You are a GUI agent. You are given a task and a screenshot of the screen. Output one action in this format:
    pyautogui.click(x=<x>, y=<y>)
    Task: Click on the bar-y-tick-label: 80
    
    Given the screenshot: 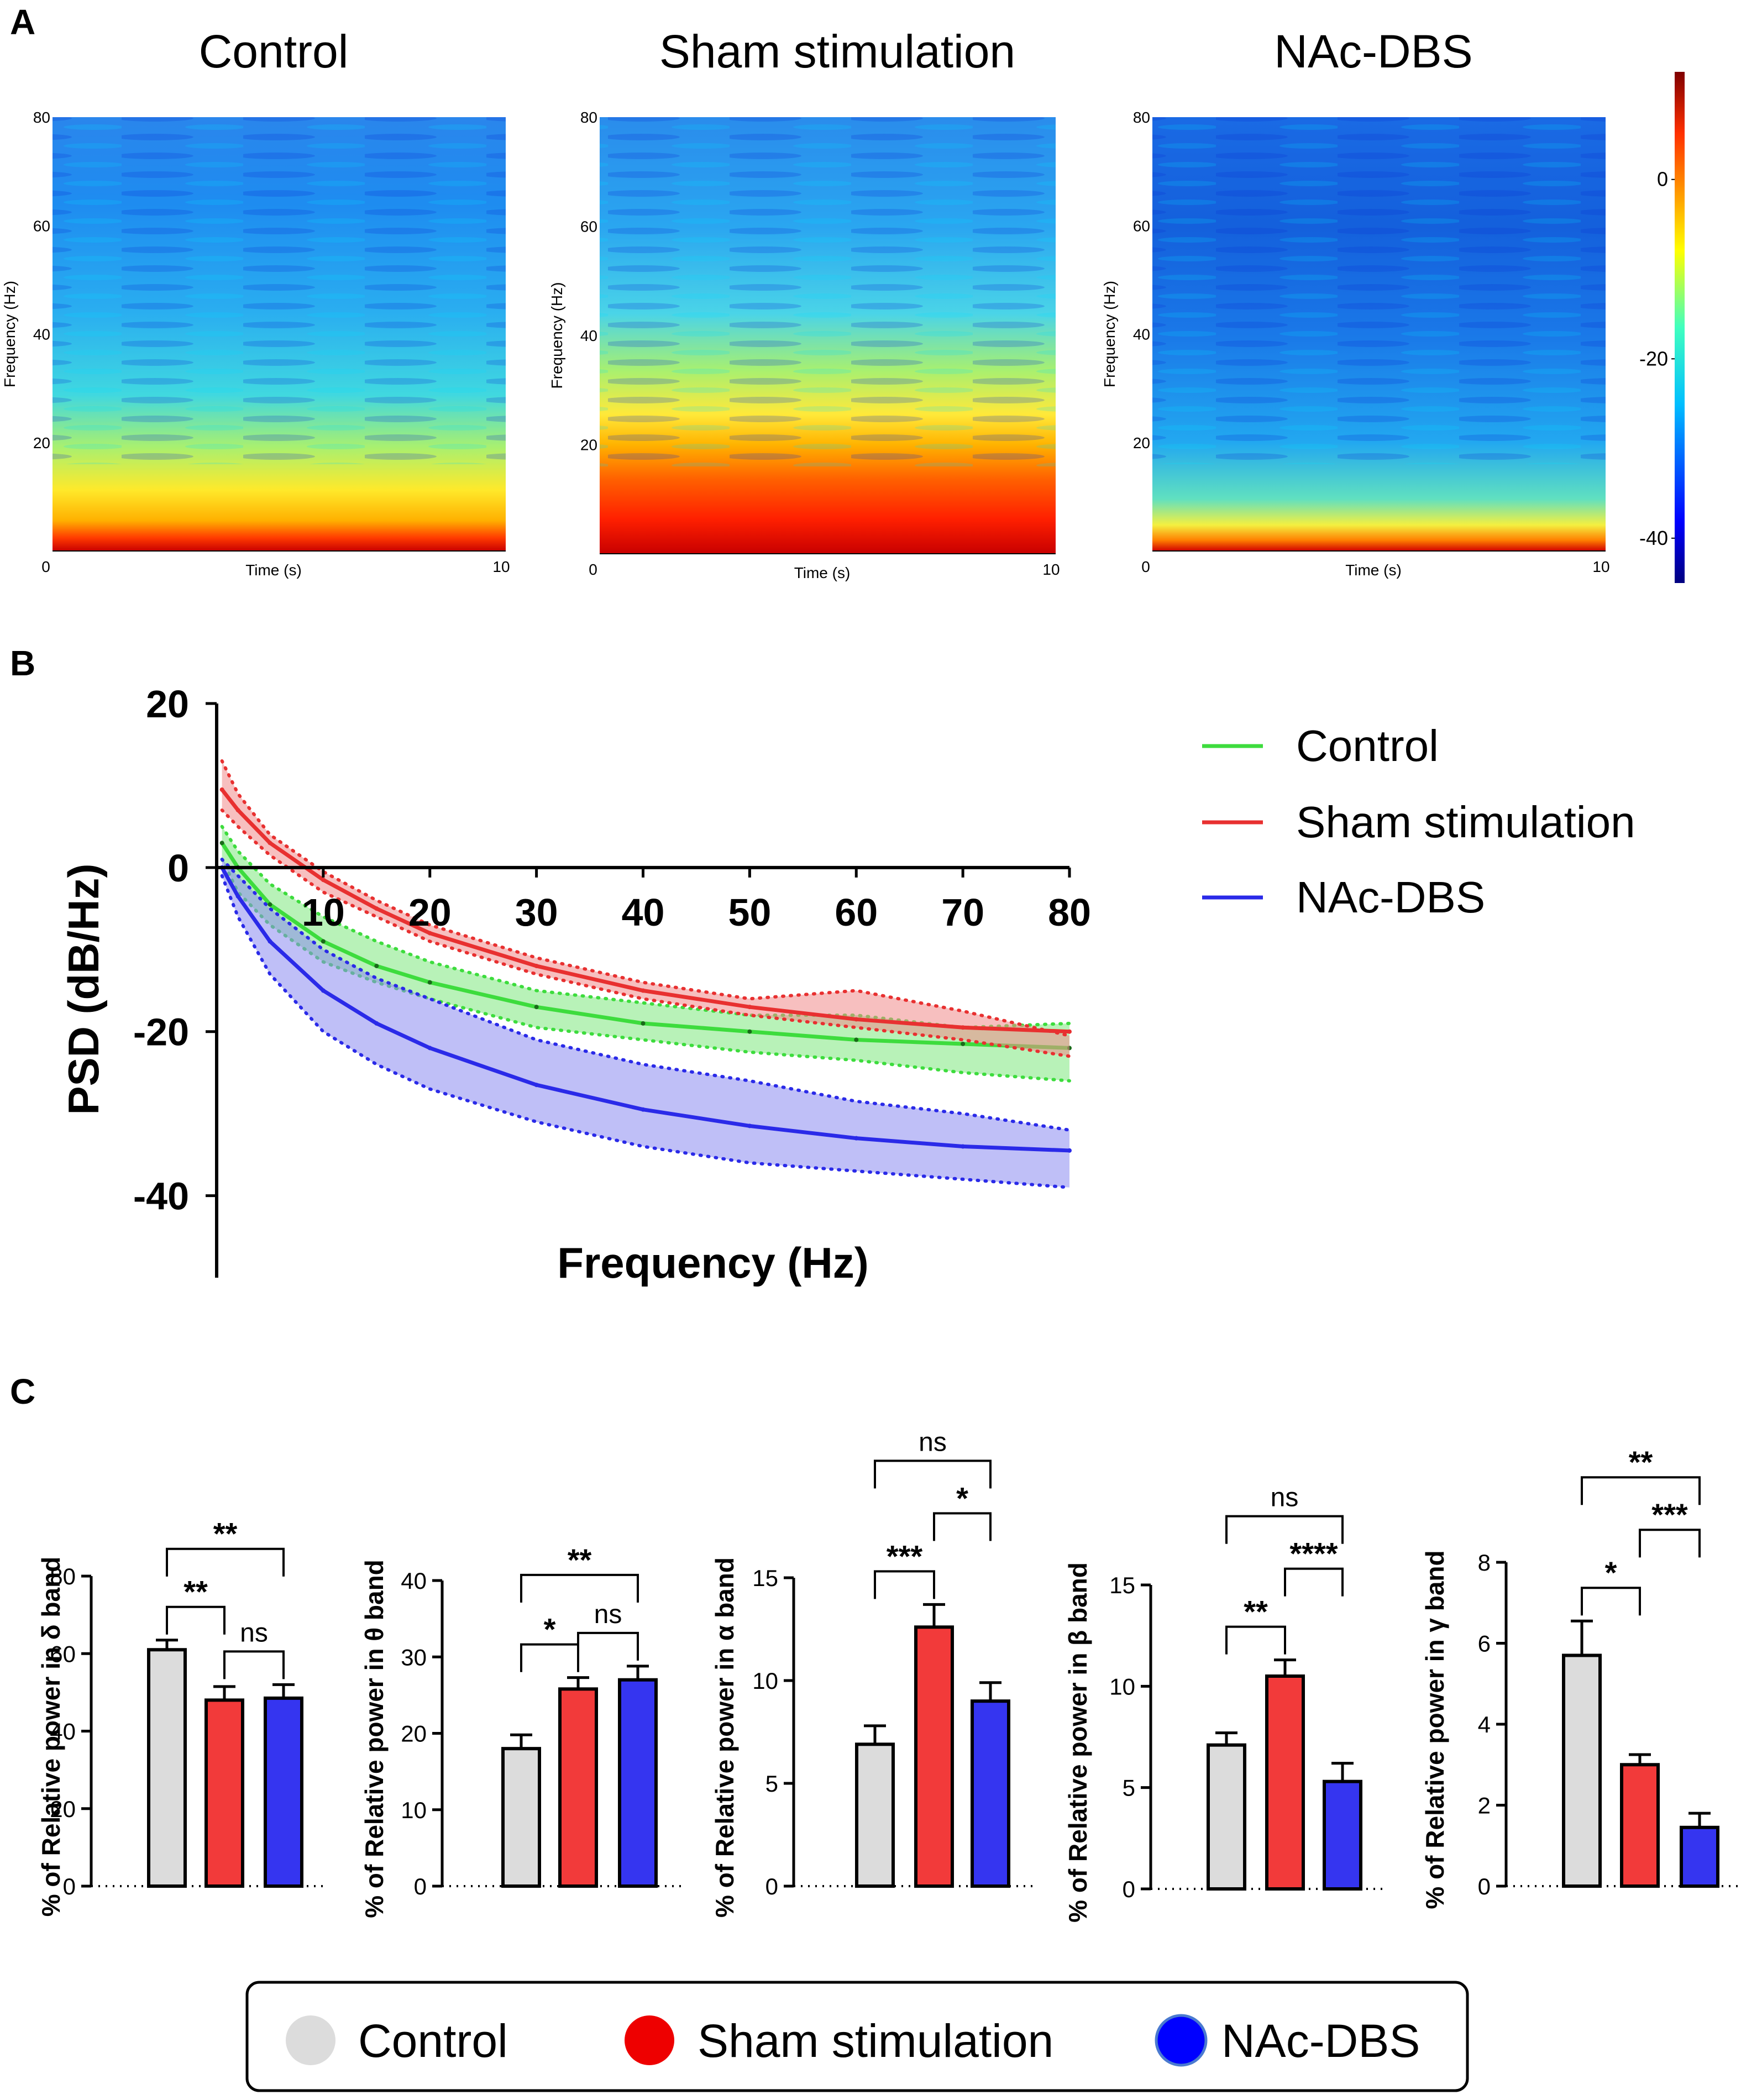 What is the action you would take?
    pyautogui.click(x=63, y=1576)
    